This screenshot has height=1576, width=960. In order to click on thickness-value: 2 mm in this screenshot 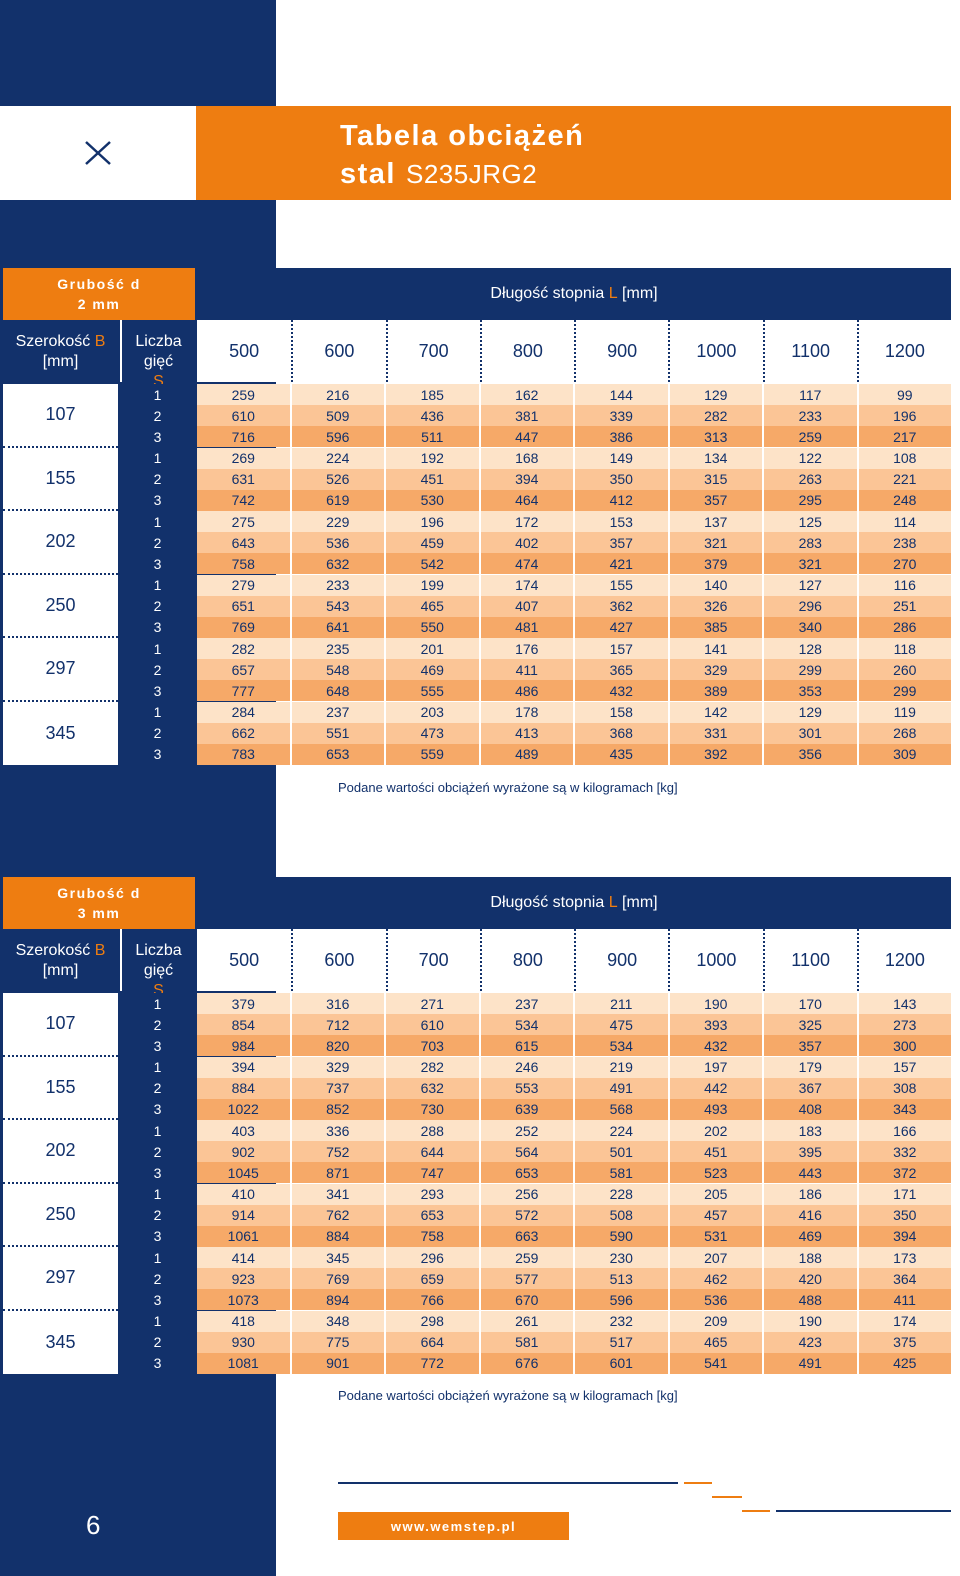, I will do `click(99, 304)`.